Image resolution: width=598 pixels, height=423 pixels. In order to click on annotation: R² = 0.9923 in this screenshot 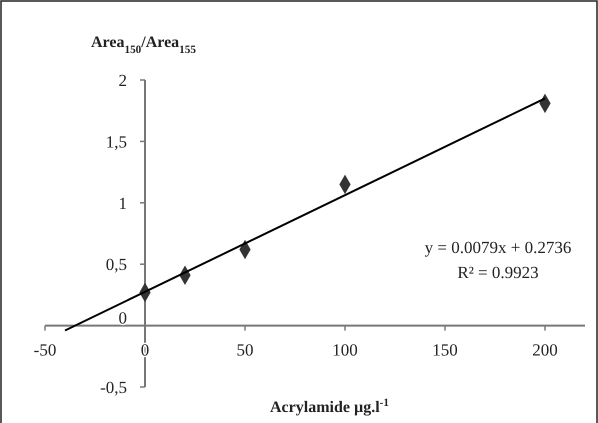, I will do `click(498, 272)`.